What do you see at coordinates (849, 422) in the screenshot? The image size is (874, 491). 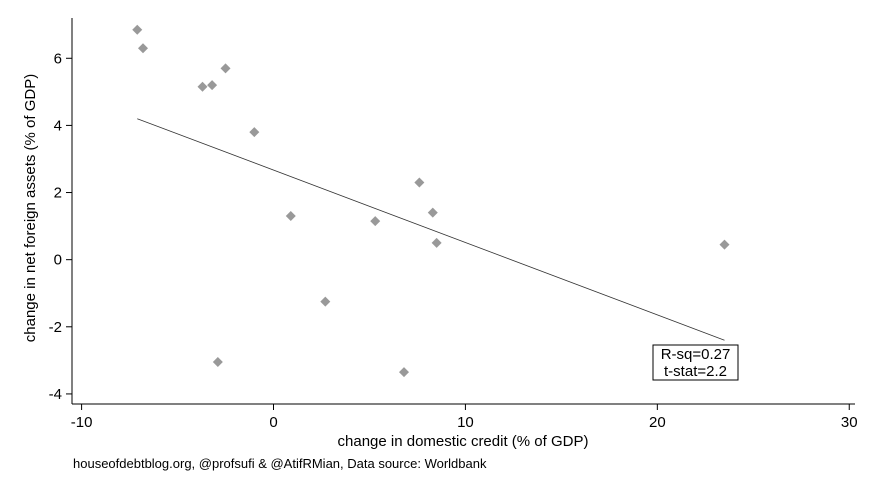 I see `x-tick-label: 30` at bounding box center [849, 422].